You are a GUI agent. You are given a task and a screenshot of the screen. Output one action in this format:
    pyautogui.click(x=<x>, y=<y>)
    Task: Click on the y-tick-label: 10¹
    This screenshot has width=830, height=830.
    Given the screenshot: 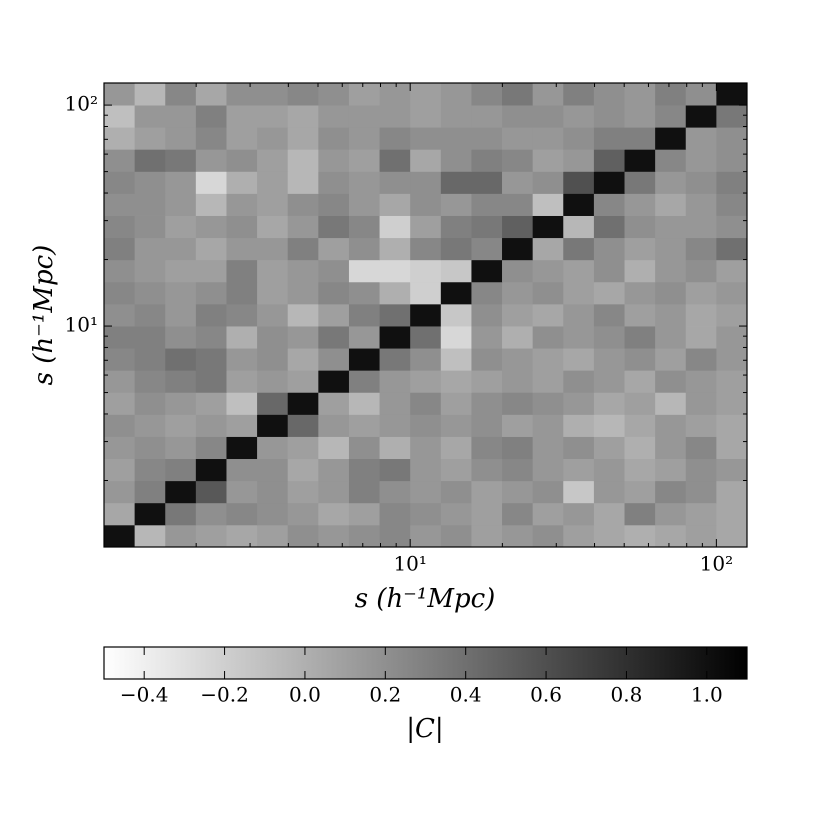 What is the action you would take?
    pyautogui.click(x=81, y=325)
    